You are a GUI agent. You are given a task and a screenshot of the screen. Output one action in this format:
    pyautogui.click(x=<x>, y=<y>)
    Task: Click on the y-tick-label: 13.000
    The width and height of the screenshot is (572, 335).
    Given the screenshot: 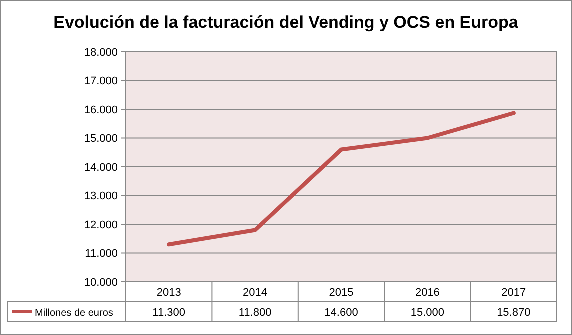 What is the action you would take?
    pyautogui.click(x=101, y=196)
    